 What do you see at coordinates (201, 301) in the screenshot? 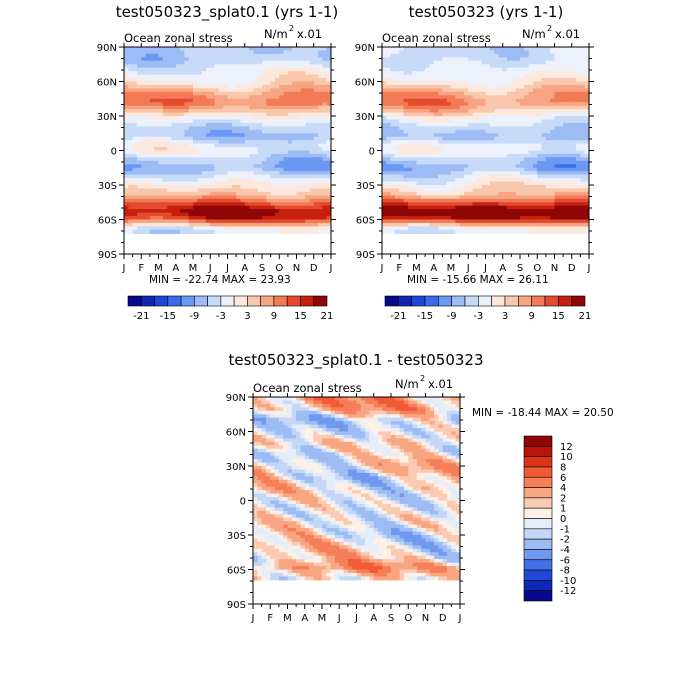
I see `colorbar-swatch` at bounding box center [201, 301].